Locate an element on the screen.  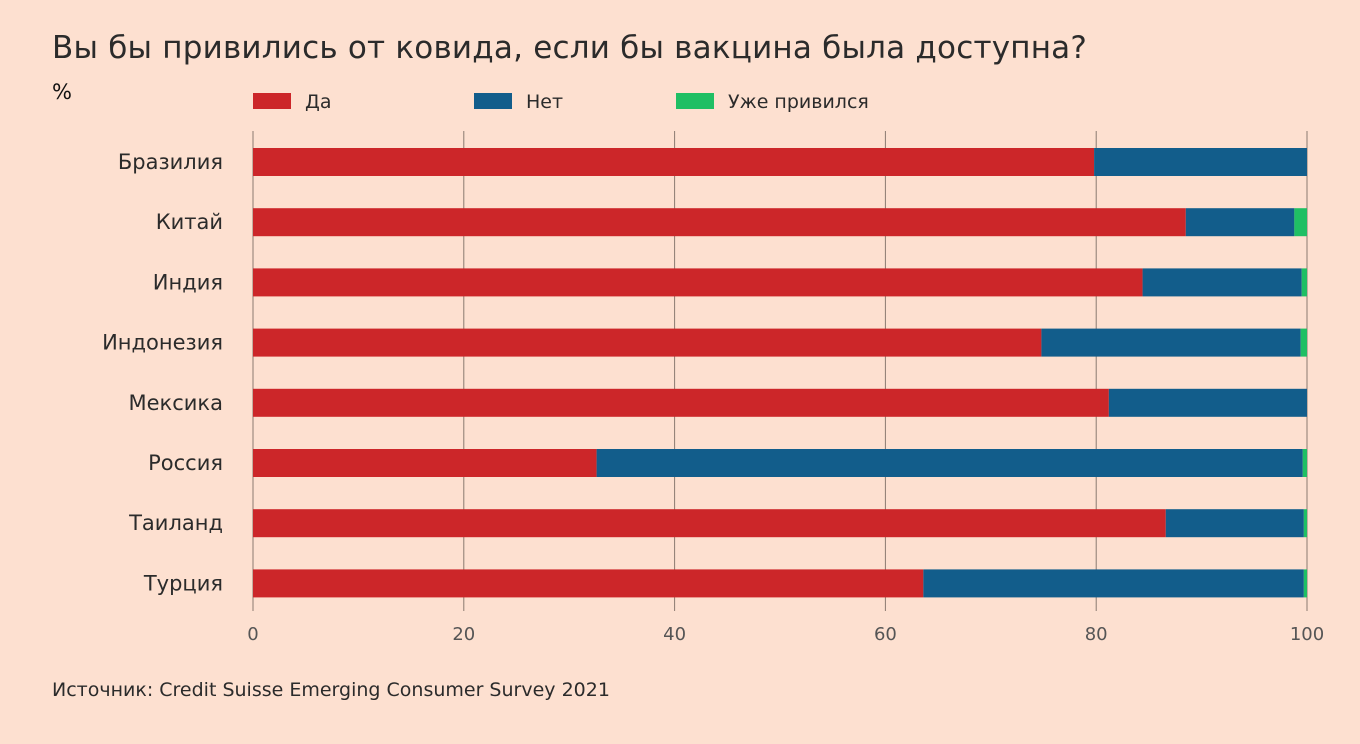
legend: Да Нет Уже привился is located at coordinates (561, 102).